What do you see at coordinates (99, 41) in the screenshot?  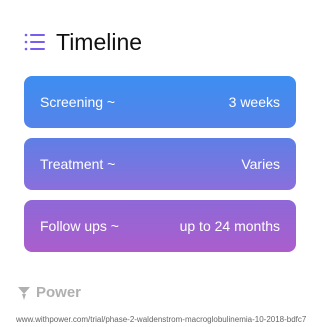 I see `title: Timeline` at bounding box center [99, 41].